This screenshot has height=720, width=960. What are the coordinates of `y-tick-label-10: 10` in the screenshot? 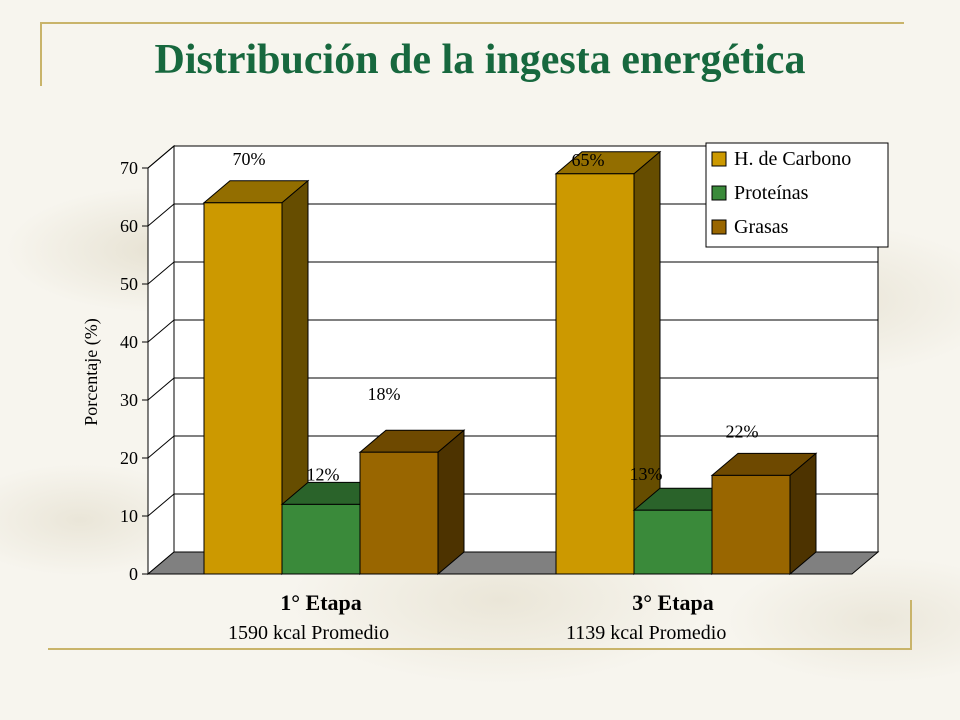 It's located at (129, 516).